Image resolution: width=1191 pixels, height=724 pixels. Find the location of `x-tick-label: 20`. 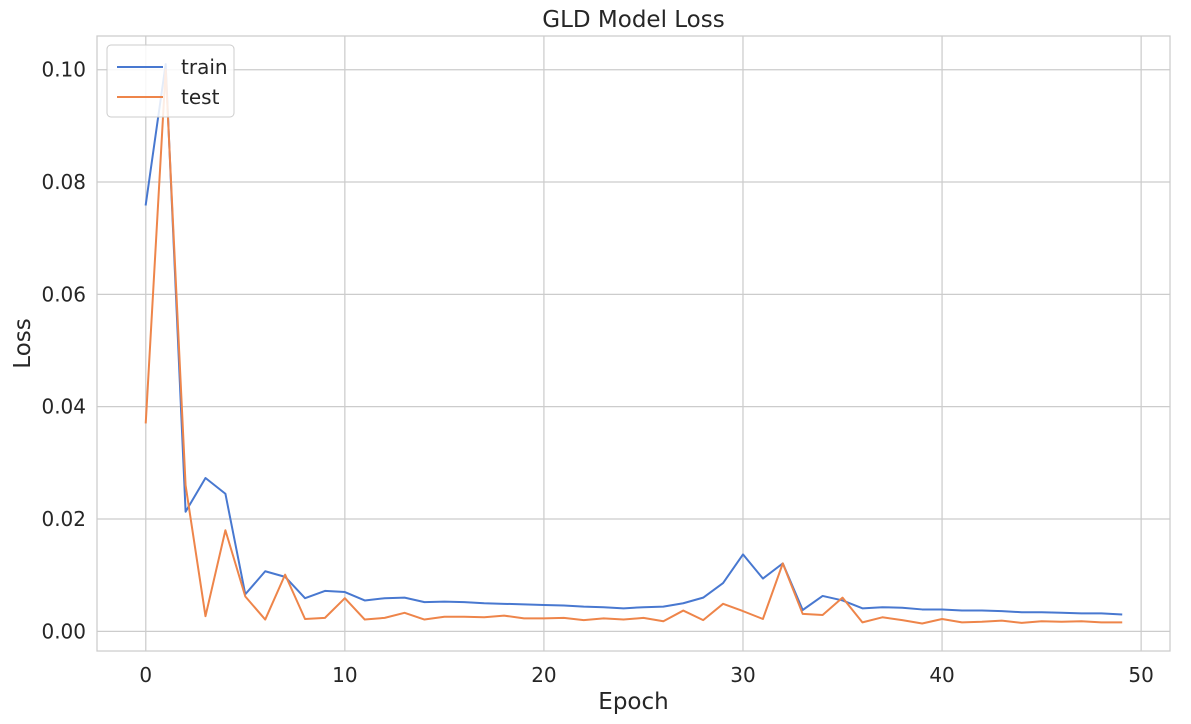

x-tick-label: 20 is located at coordinates (543, 675).